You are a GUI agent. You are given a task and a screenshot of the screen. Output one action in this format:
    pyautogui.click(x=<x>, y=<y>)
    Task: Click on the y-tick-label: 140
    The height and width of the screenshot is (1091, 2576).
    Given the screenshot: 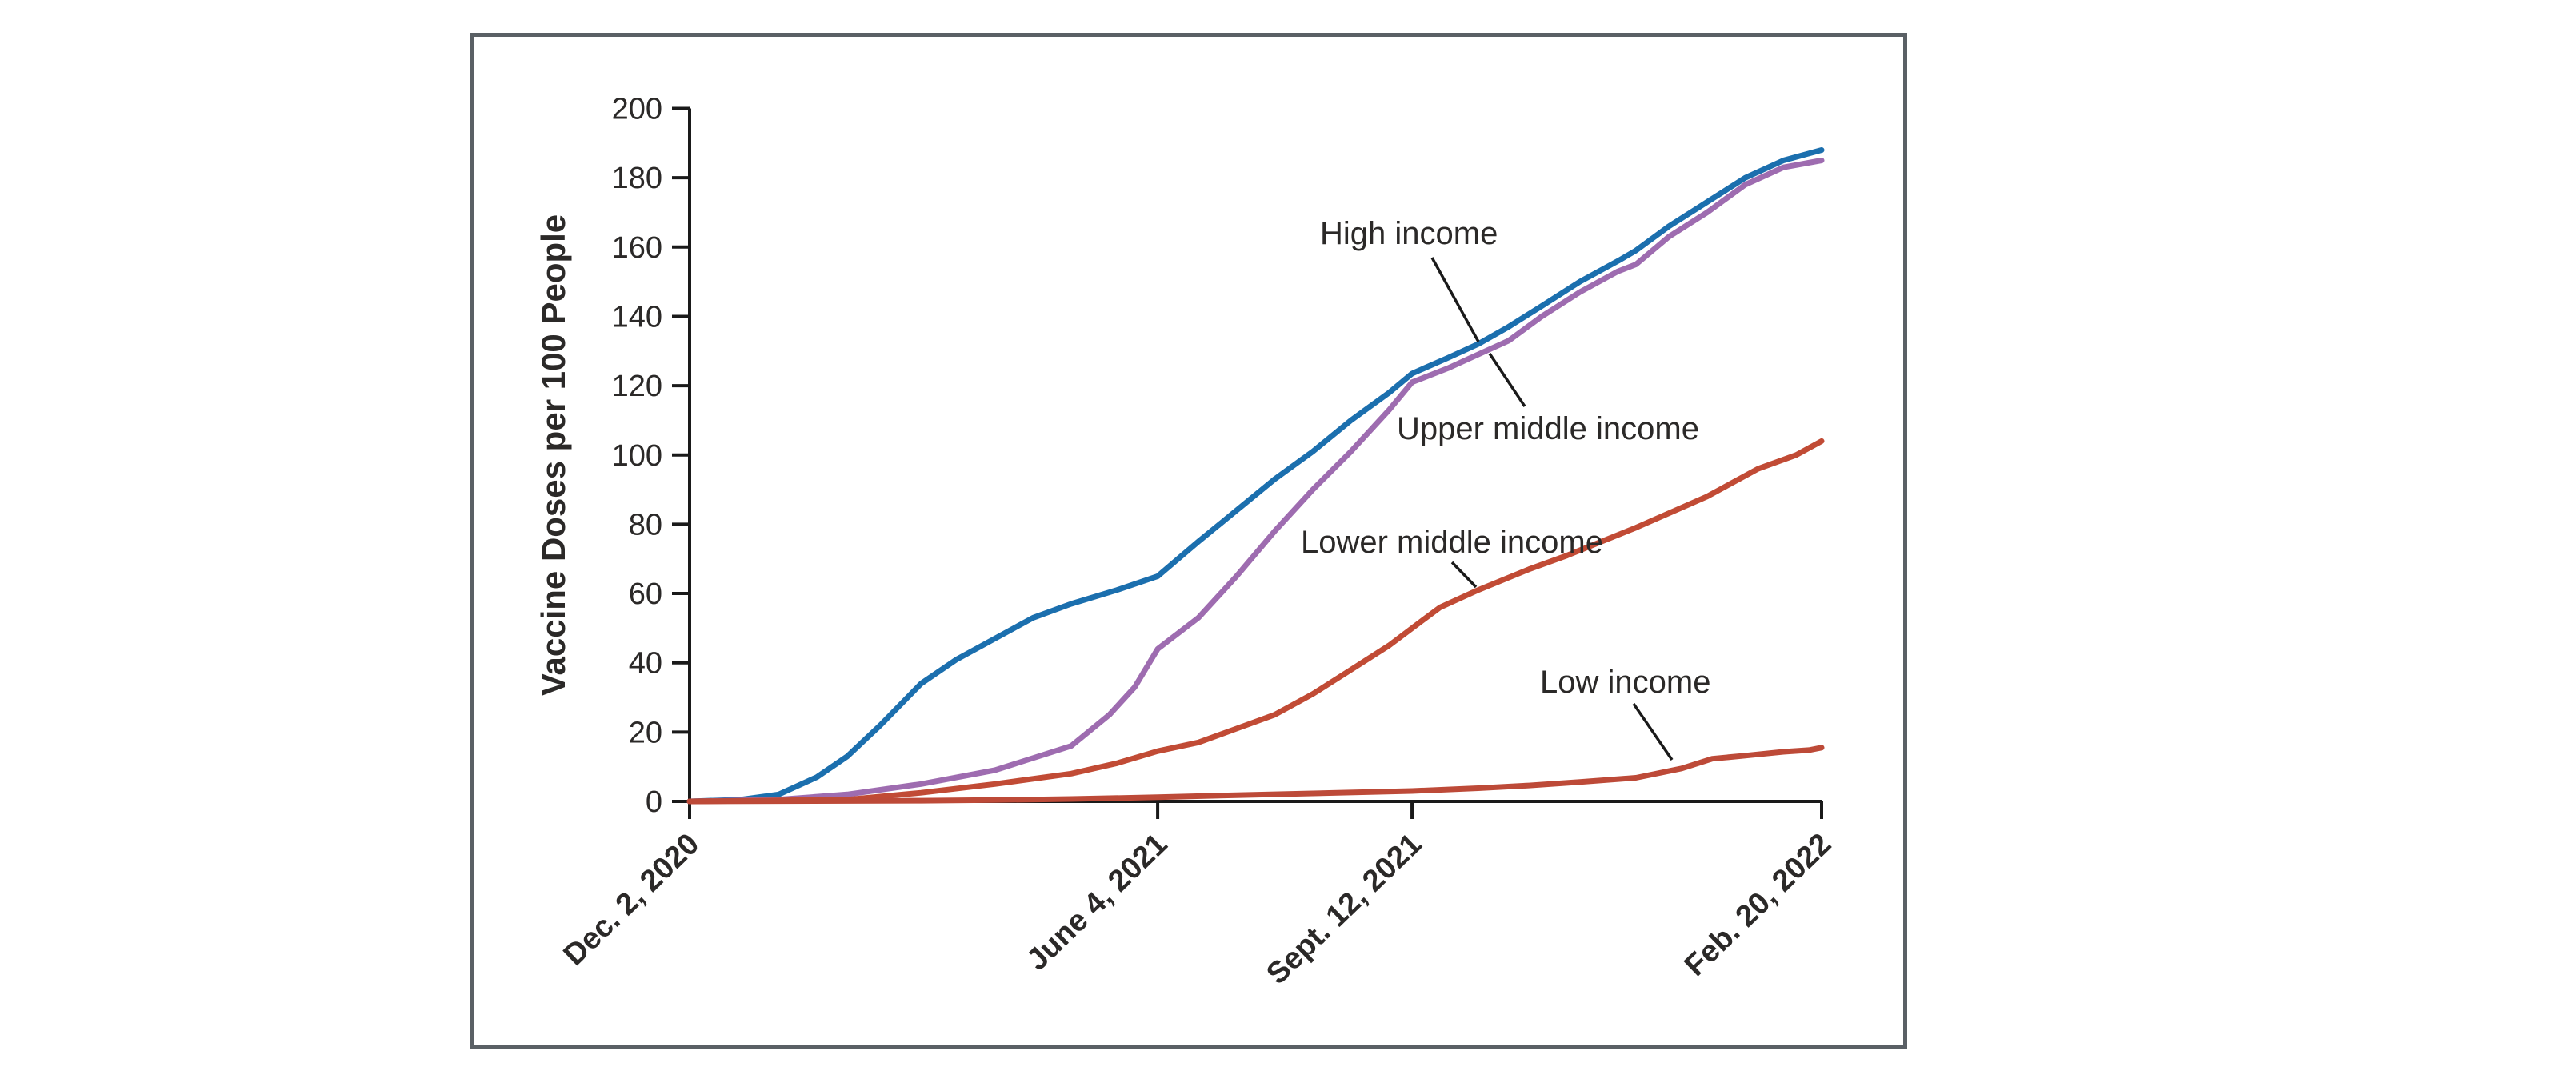 What is the action you would take?
    pyautogui.click(x=637, y=317)
    